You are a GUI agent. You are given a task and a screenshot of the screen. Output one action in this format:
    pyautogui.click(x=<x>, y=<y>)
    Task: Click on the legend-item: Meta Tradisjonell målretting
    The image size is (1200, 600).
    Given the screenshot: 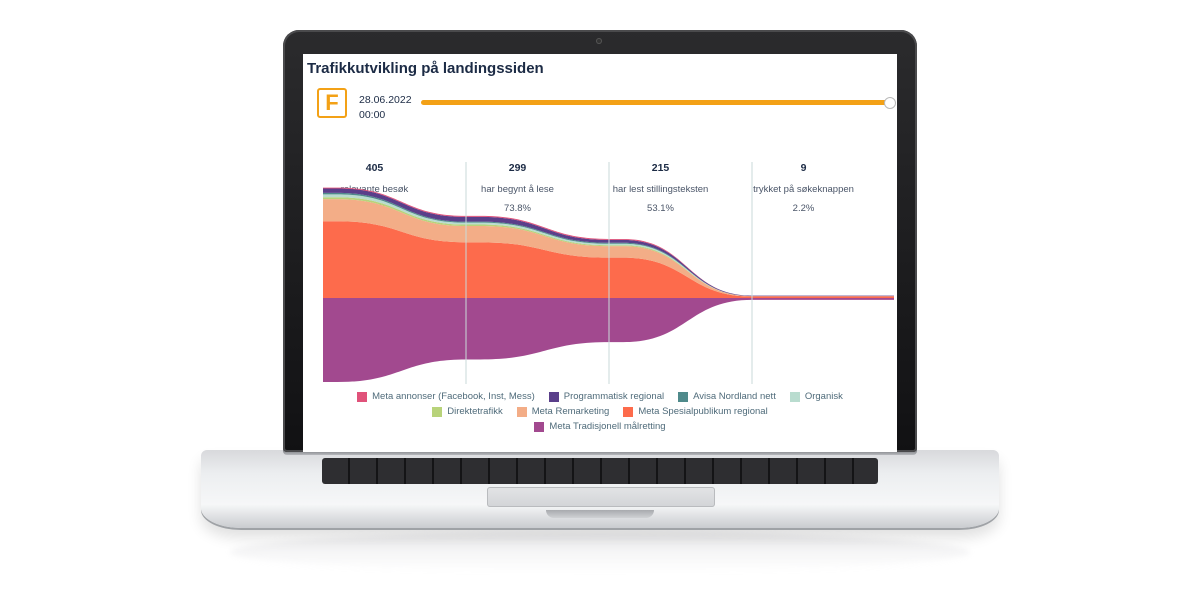 What is the action you would take?
    pyautogui.click(x=600, y=426)
    